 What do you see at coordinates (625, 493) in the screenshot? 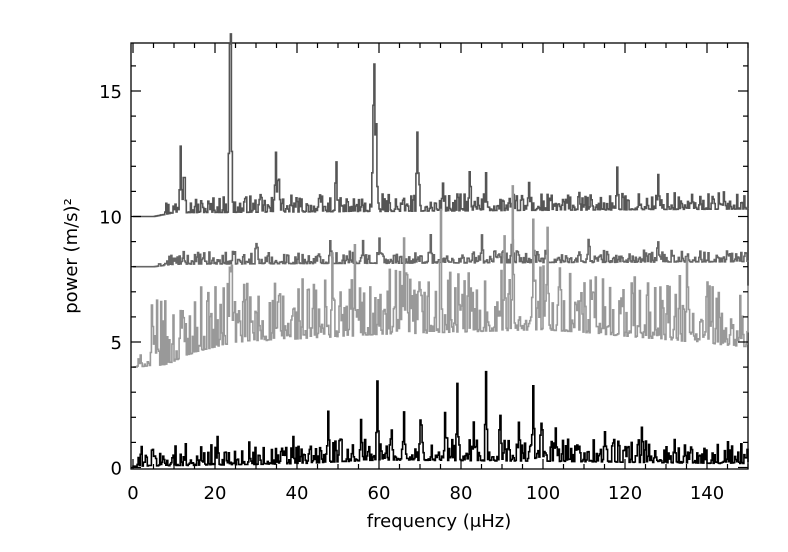
I see `x-tick-label: 120` at bounding box center [625, 493].